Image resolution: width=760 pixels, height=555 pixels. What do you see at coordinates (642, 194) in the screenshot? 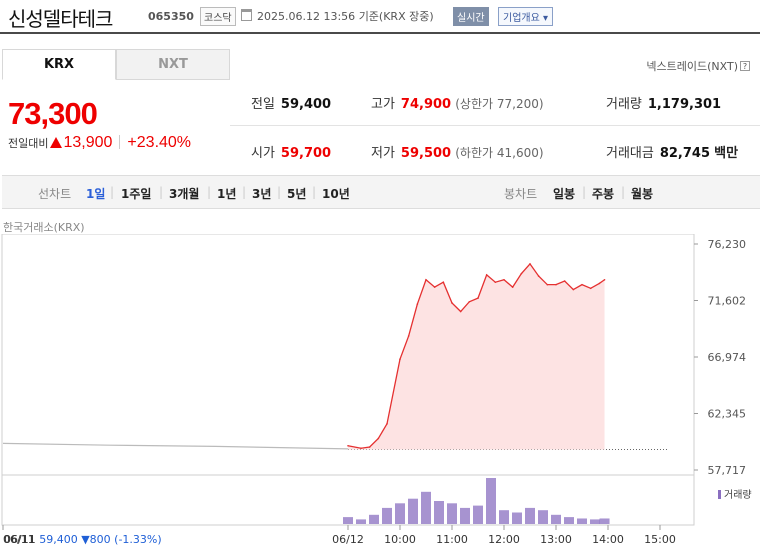
I see `candle-monthly: 월봉` at bounding box center [642, 194].